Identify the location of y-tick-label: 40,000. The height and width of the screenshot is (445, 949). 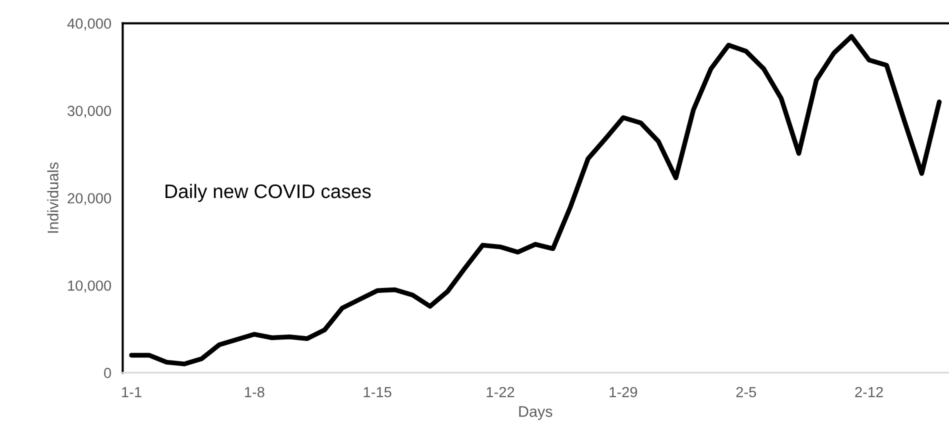
(89, 24).